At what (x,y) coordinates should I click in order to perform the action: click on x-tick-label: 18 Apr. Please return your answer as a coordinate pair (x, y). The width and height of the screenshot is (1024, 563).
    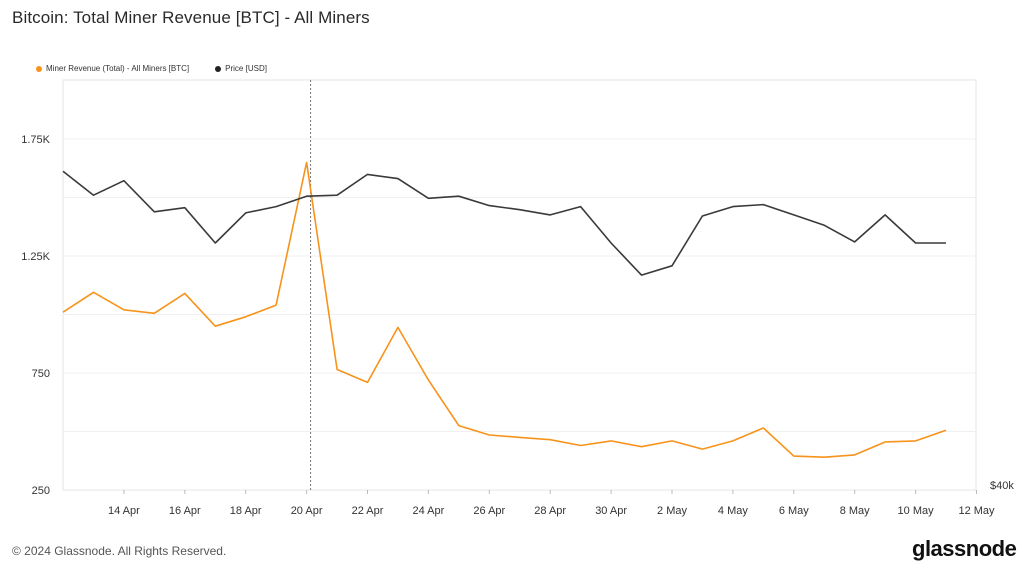
    Looking at the image, I should click on (246, 511).